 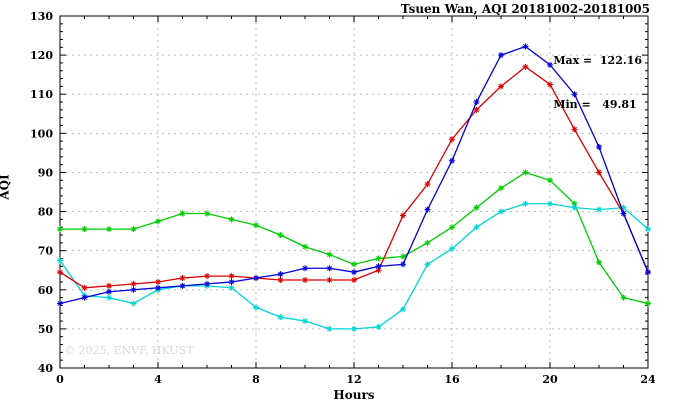 I want to click on min-value-label: Min = 49.81, so click(x=595, y=105).